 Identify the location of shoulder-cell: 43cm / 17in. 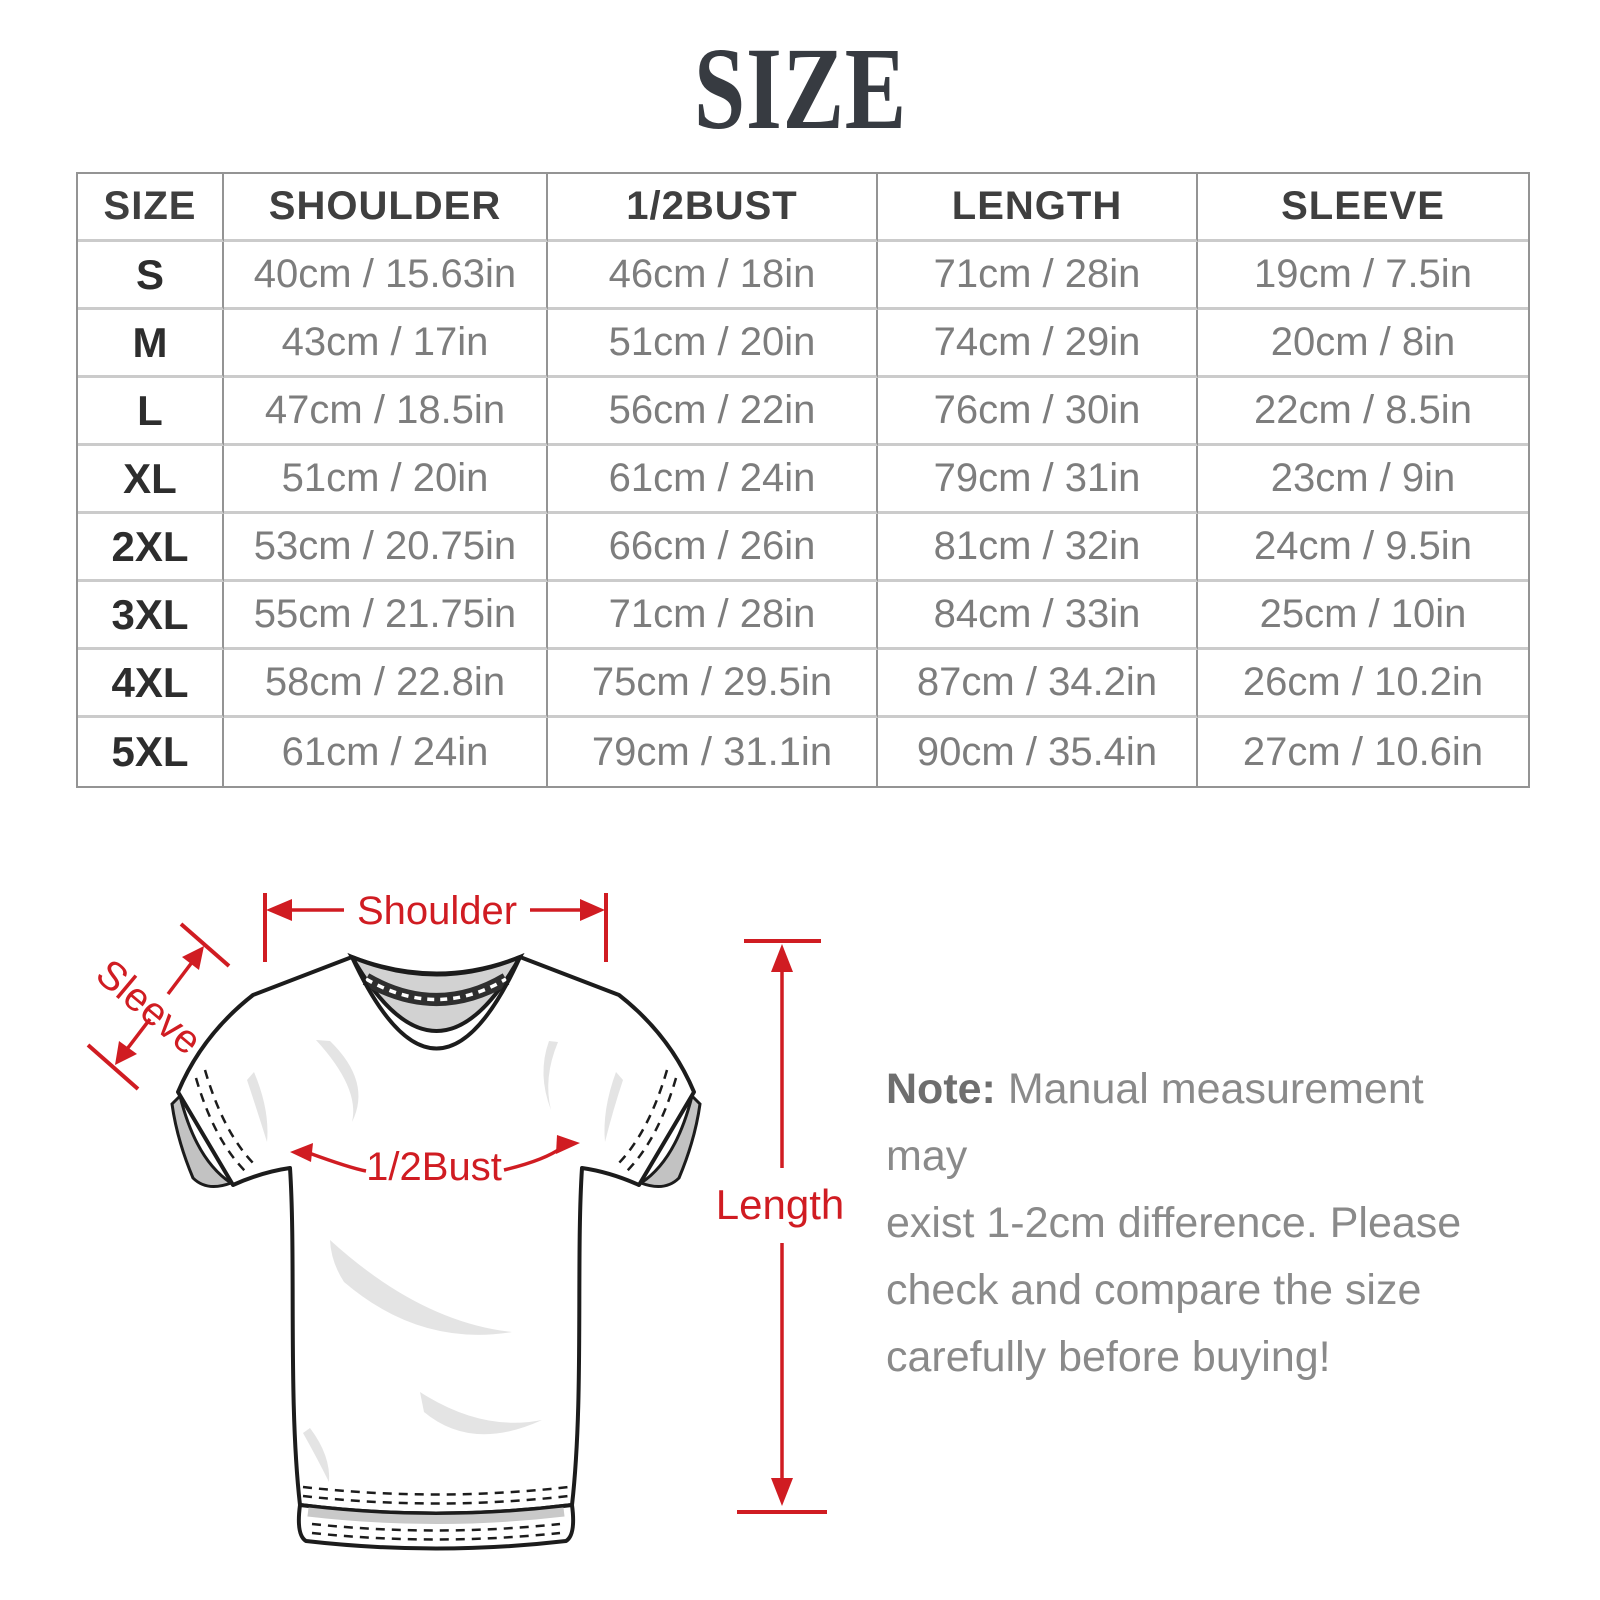
(386, 344).